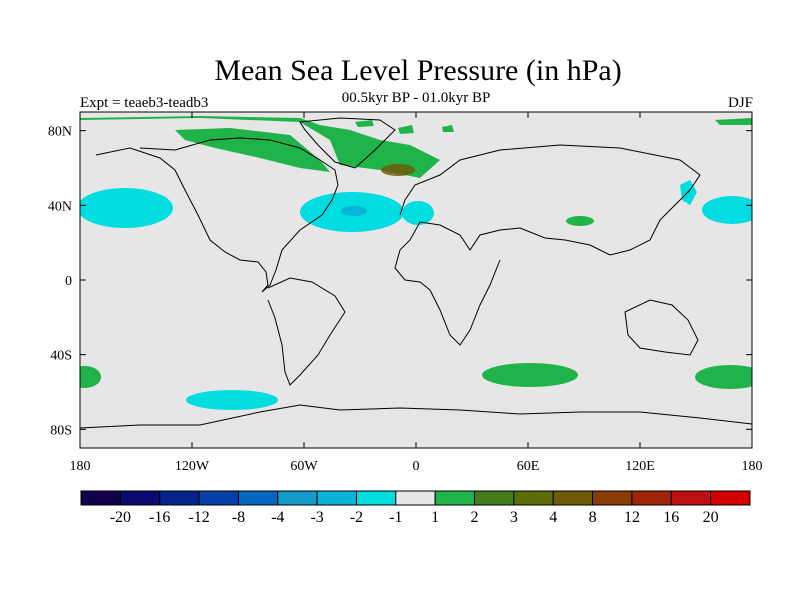 The width and height of the screenshot is (800, 600). I want to click on colorbar-label: 16, so click(671, 517).